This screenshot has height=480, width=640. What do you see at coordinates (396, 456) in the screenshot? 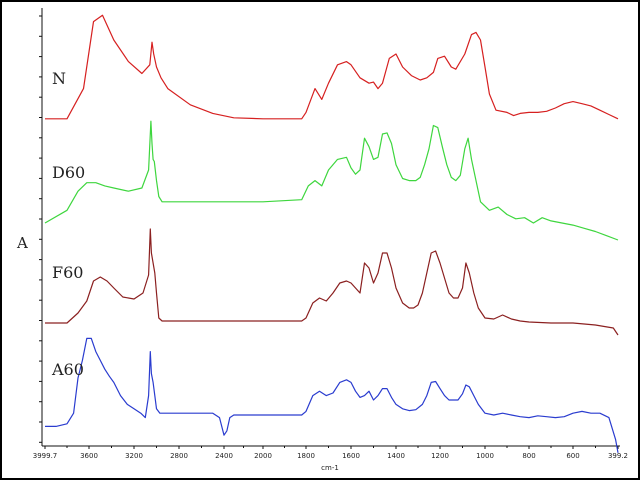
I see `x-tick-label: 1400` at bounding box center [396, 456].